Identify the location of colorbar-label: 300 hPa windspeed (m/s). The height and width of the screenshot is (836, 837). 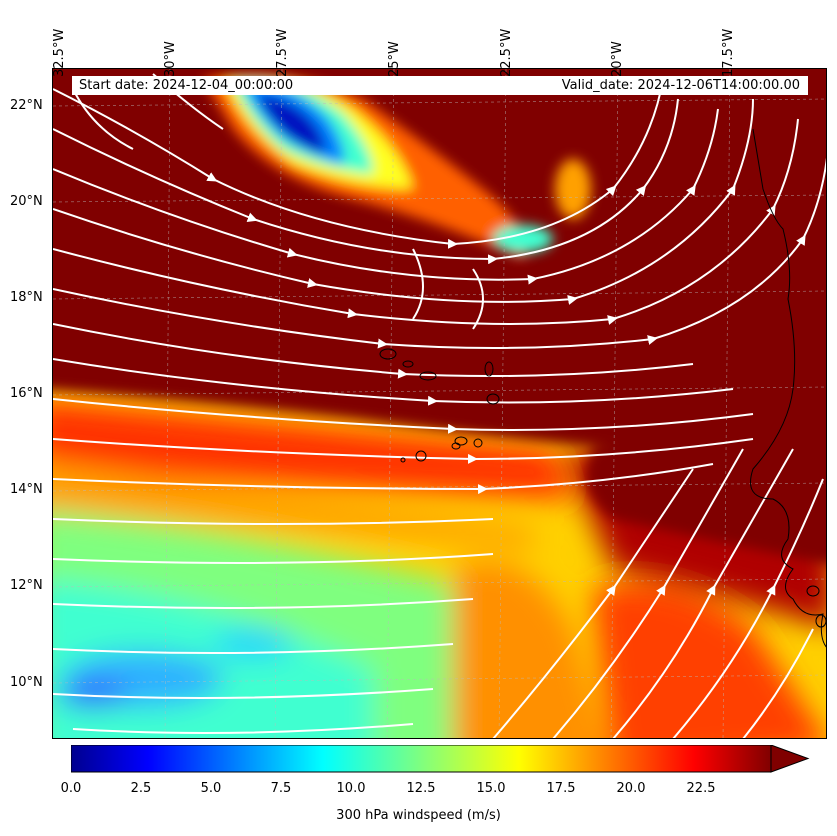
(418, 815).